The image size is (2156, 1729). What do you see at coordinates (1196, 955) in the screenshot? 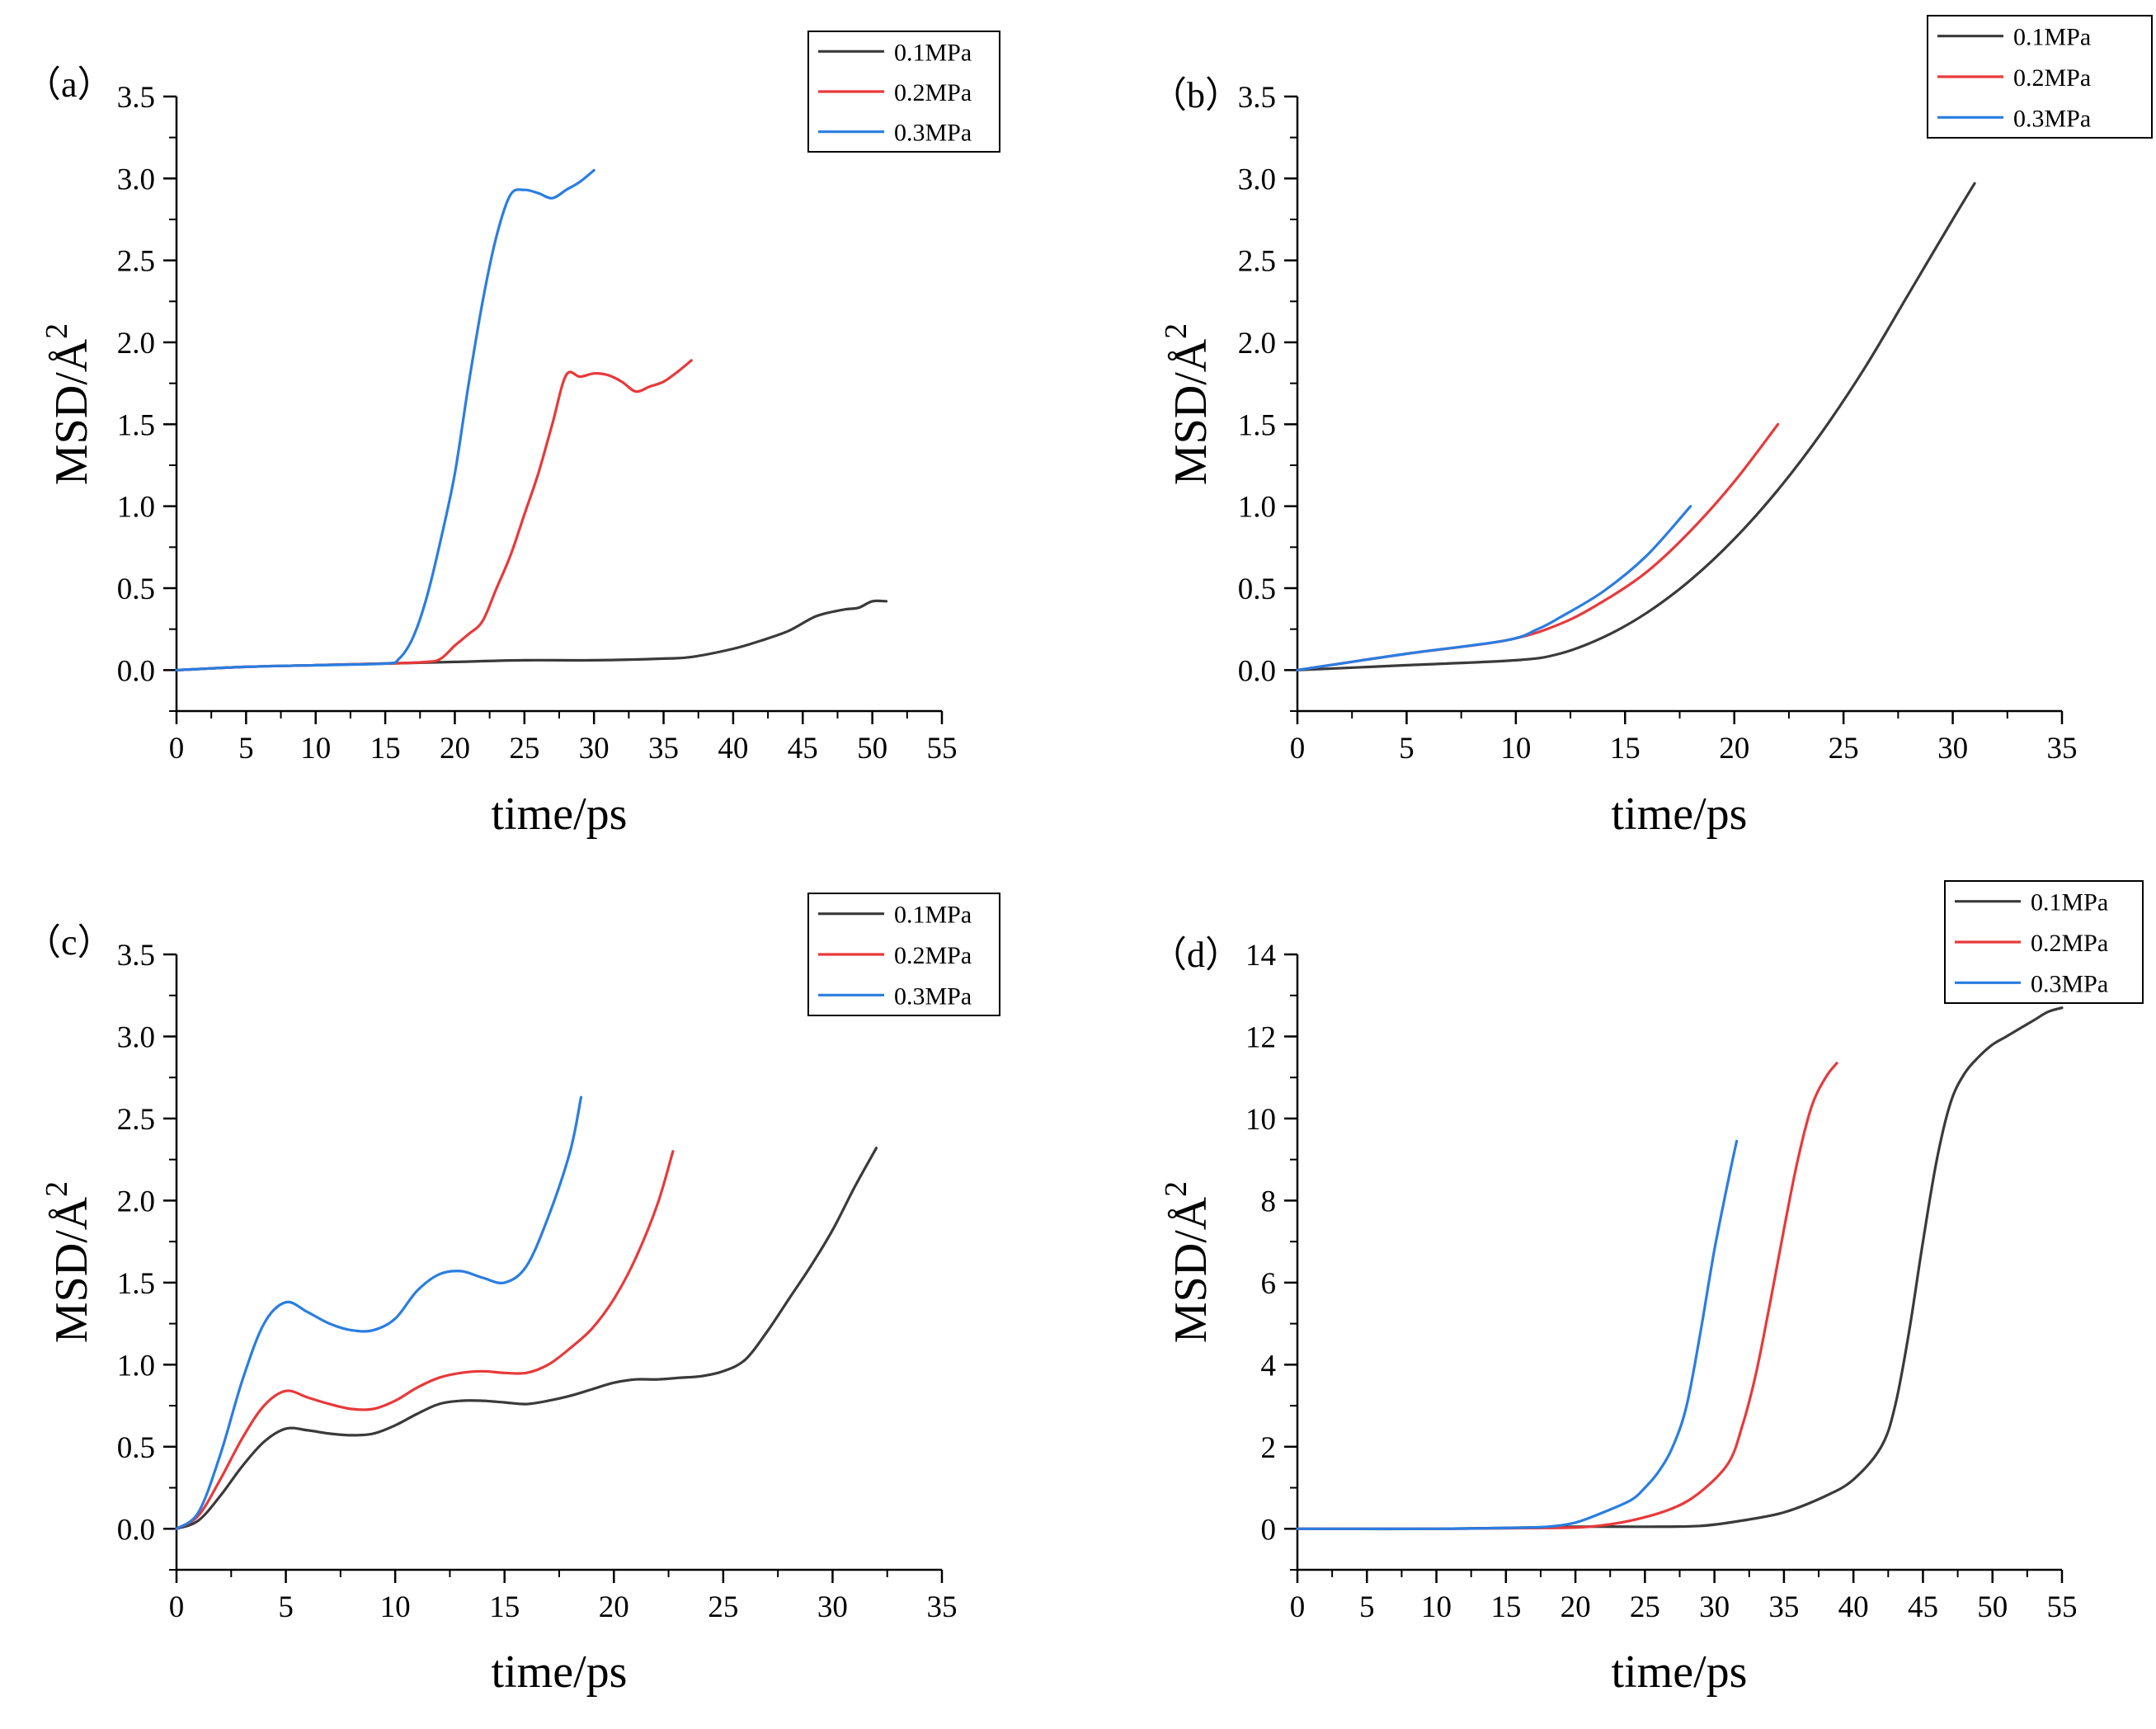
I see `panel-label: （d）` at bounding box center [1196, 955].